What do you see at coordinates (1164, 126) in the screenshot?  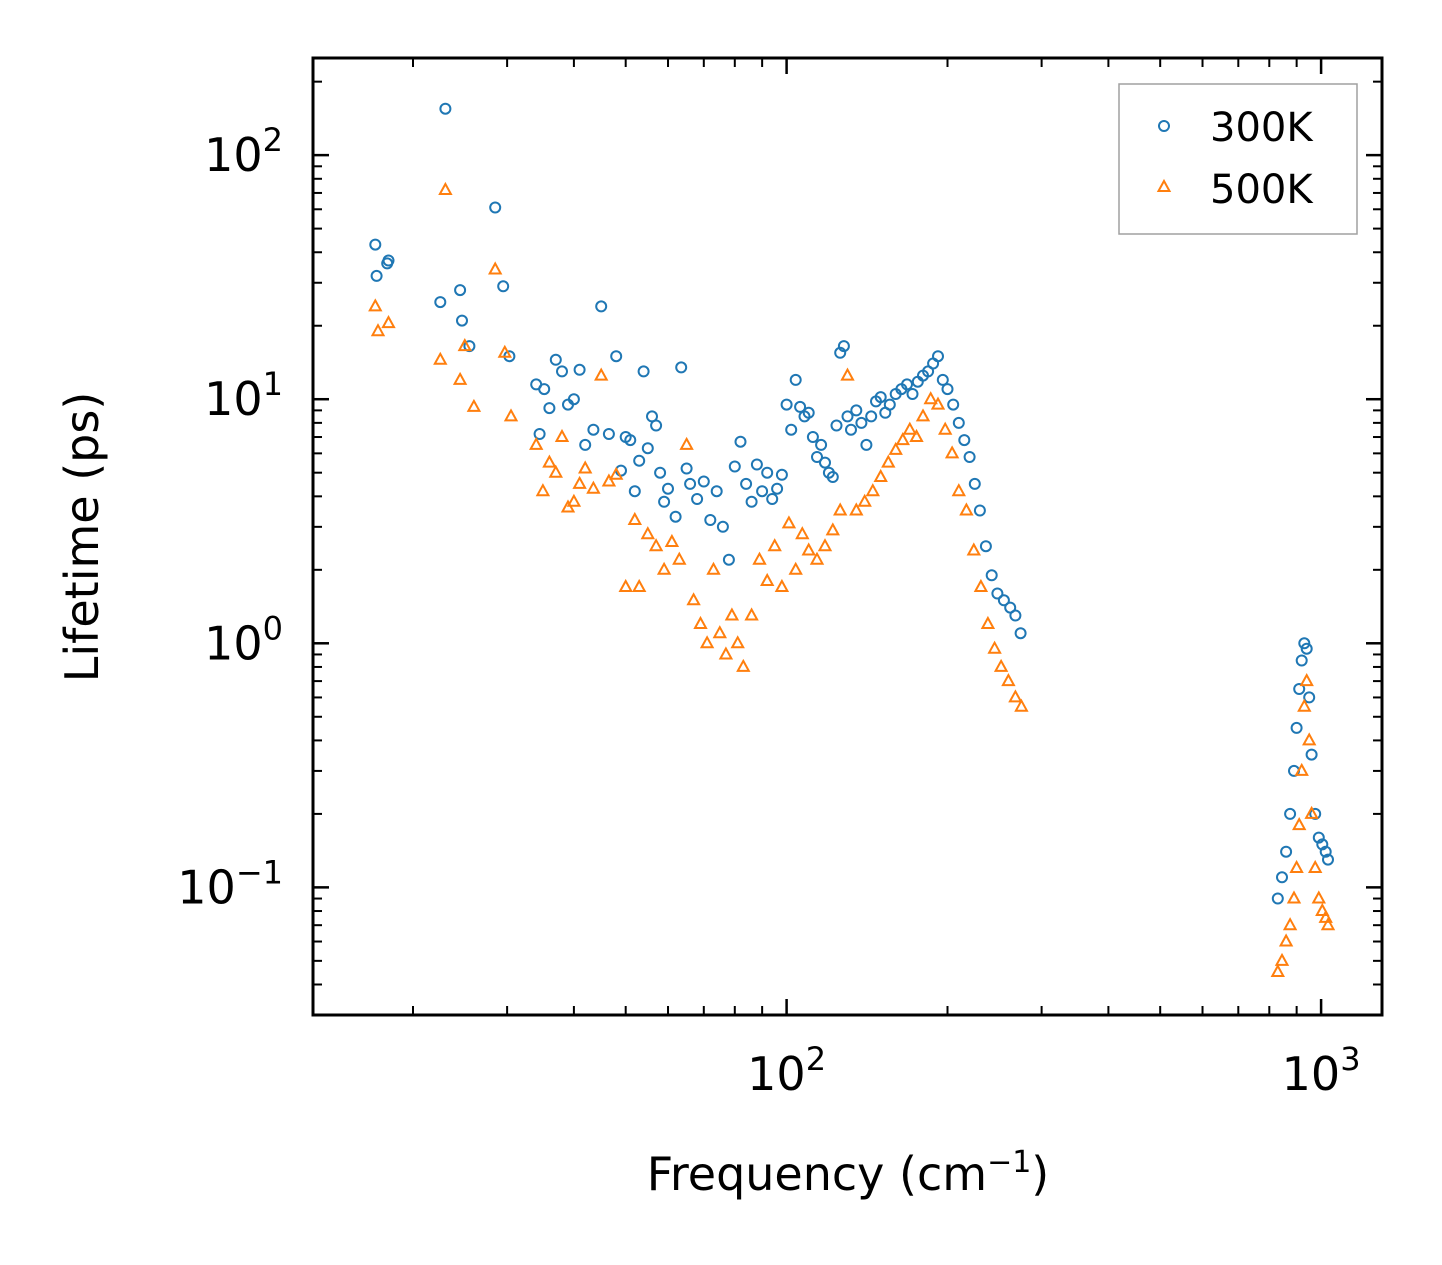 I see `legend-marker-300k` at bounding box center [1164, 126].